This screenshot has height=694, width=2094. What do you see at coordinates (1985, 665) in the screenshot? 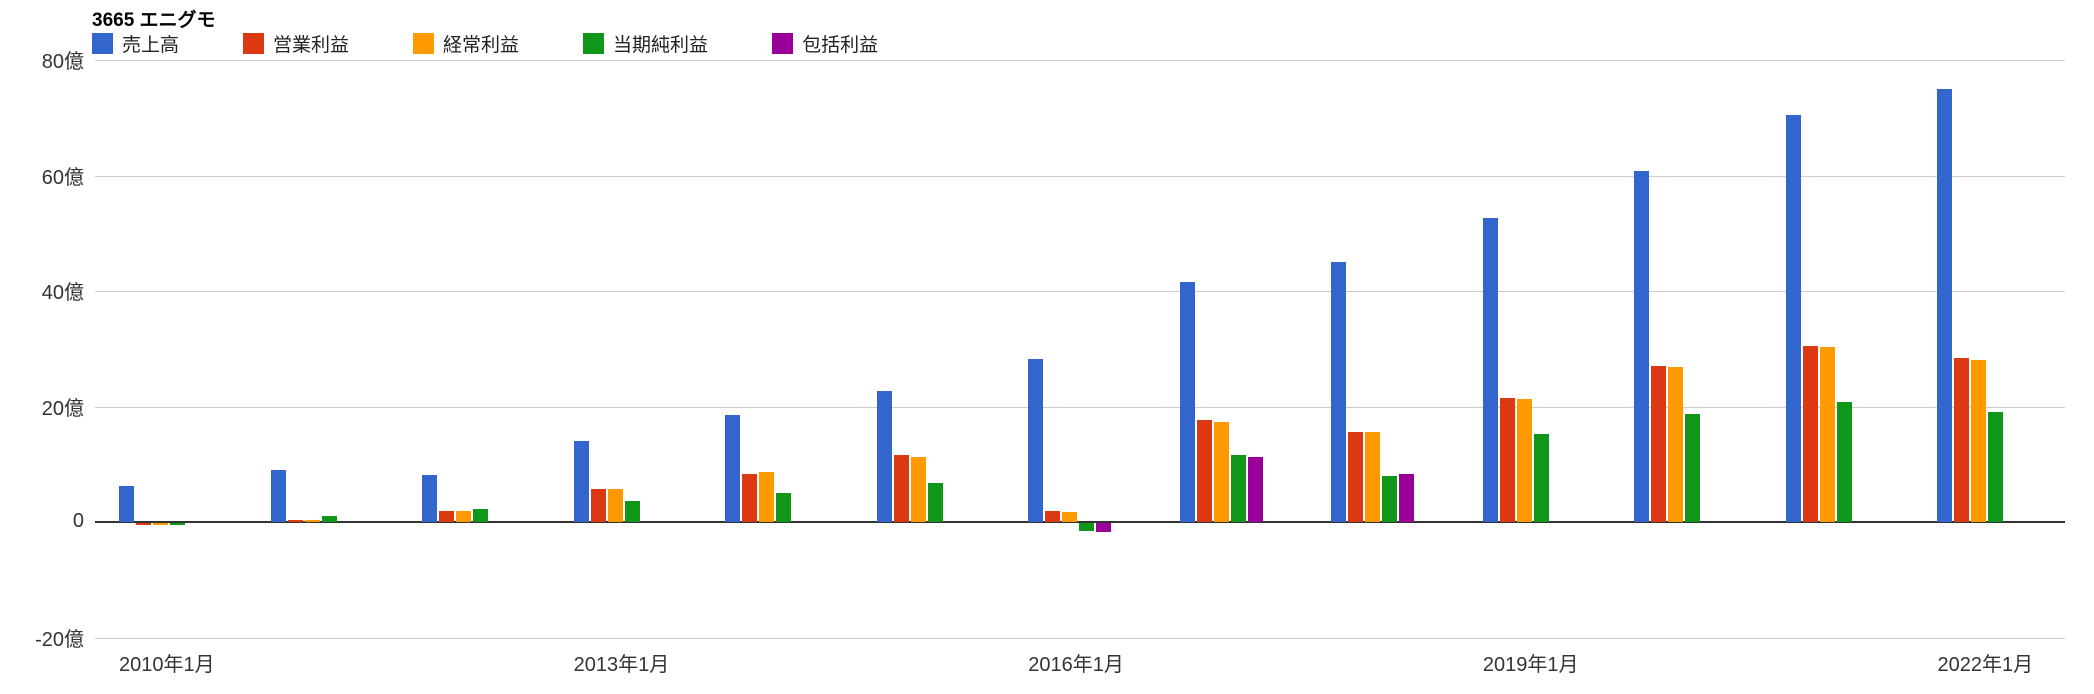
I see `x-axis-label: 2022年1月` at bounding box center [1985, 665].